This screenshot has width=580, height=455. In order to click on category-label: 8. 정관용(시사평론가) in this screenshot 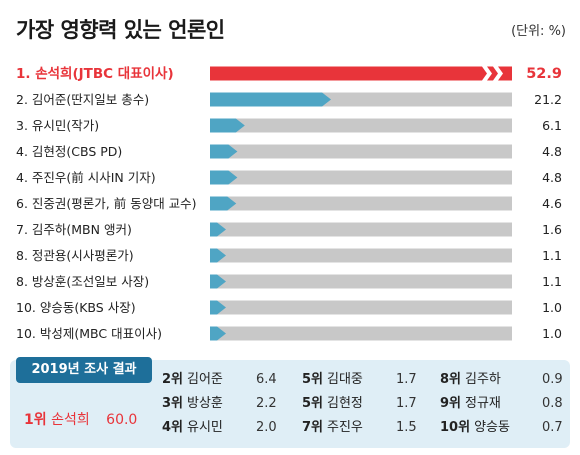, I will do `click(75, 255)`.